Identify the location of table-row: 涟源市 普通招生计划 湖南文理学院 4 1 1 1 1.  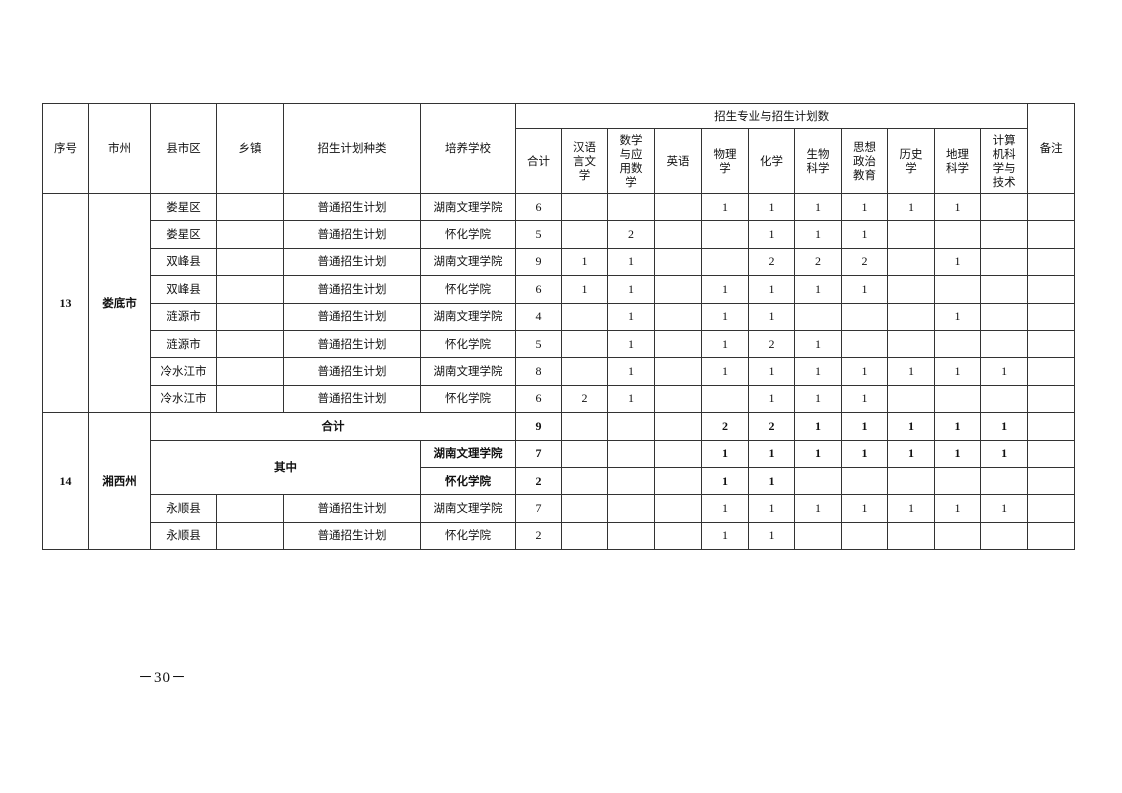
(559, 316).